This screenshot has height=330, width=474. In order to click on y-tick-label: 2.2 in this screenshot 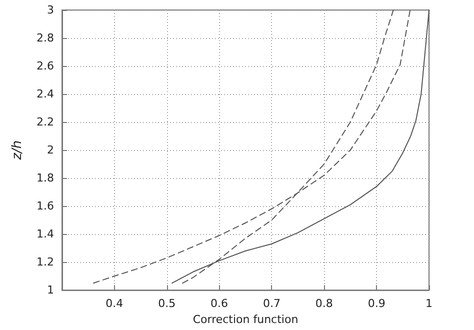, I will do `click(45, 122)`.